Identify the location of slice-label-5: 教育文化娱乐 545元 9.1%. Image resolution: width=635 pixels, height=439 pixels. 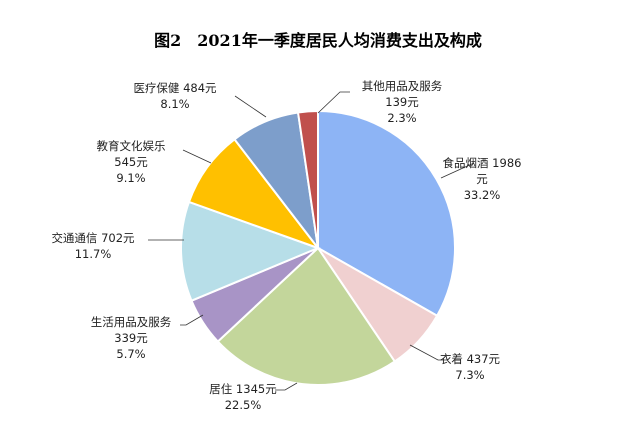
(131, 162).